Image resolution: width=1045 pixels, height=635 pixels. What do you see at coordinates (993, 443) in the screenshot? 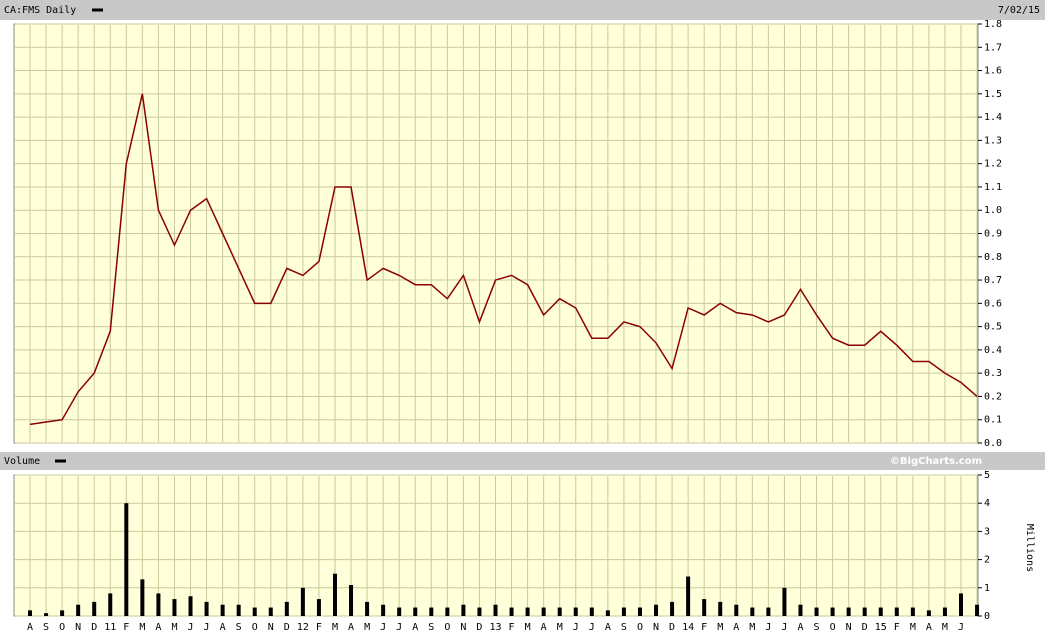
I see `y-tick-label: 0.0` at bounding box center [993, 443].